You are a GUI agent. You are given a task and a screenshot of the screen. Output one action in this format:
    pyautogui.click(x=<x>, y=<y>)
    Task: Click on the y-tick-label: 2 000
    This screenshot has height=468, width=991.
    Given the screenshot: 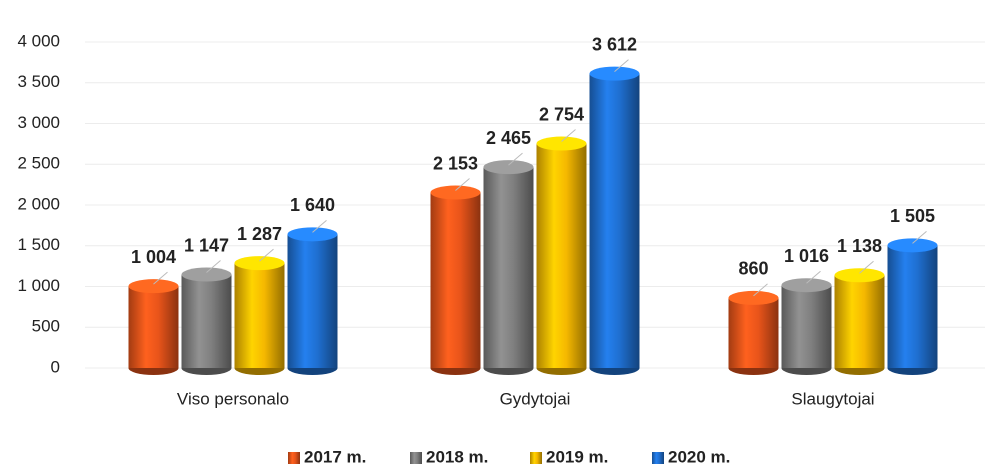 What is the action you would take?
    pyautogui.click(x=38, y=203)
    